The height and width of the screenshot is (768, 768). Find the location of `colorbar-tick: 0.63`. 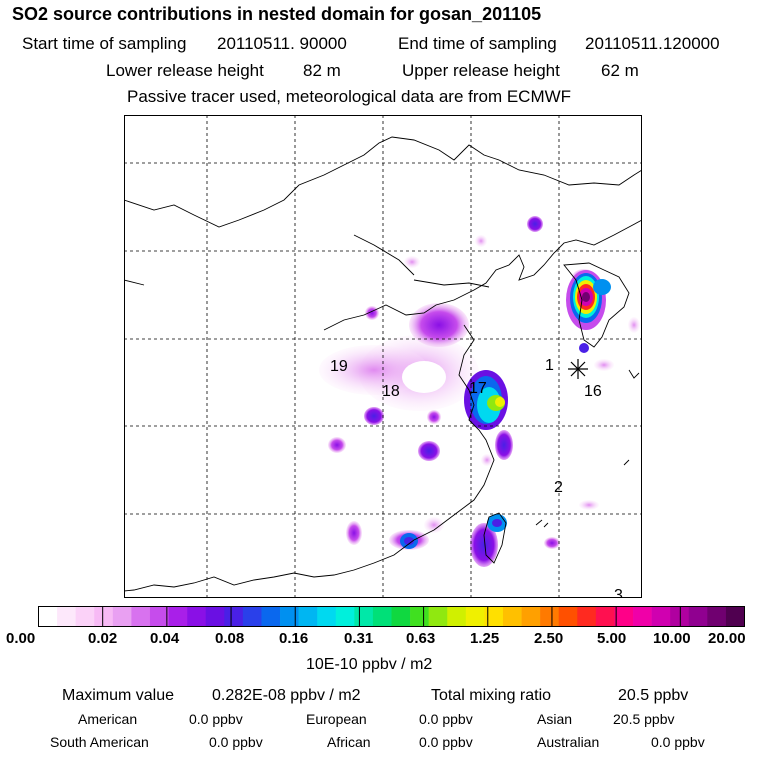

colorbar-tick: 0.63 is located at coordinates (421, 638).